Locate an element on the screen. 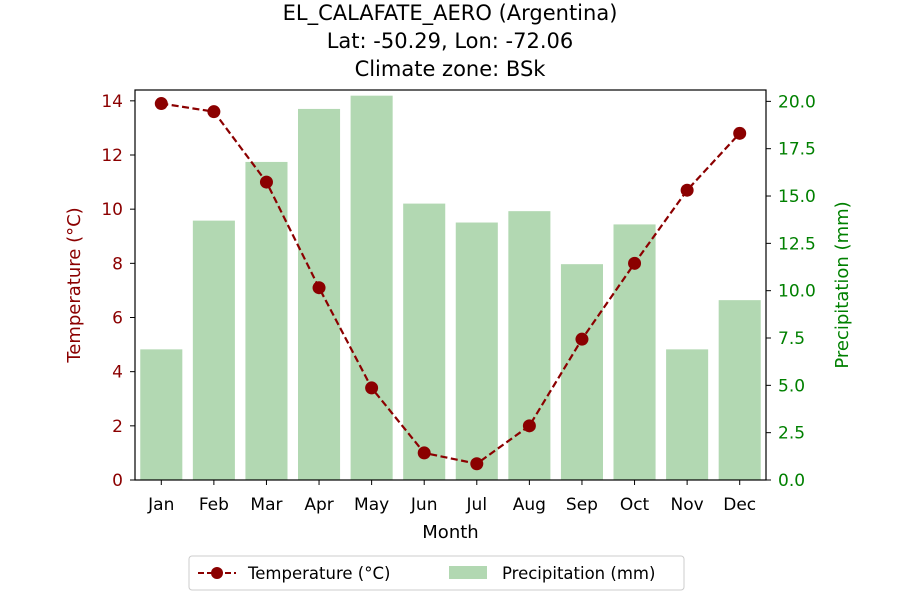 The height and width of the screenshot is (600, 900). x-axis-label: Month is located at coordinates (450, 532).